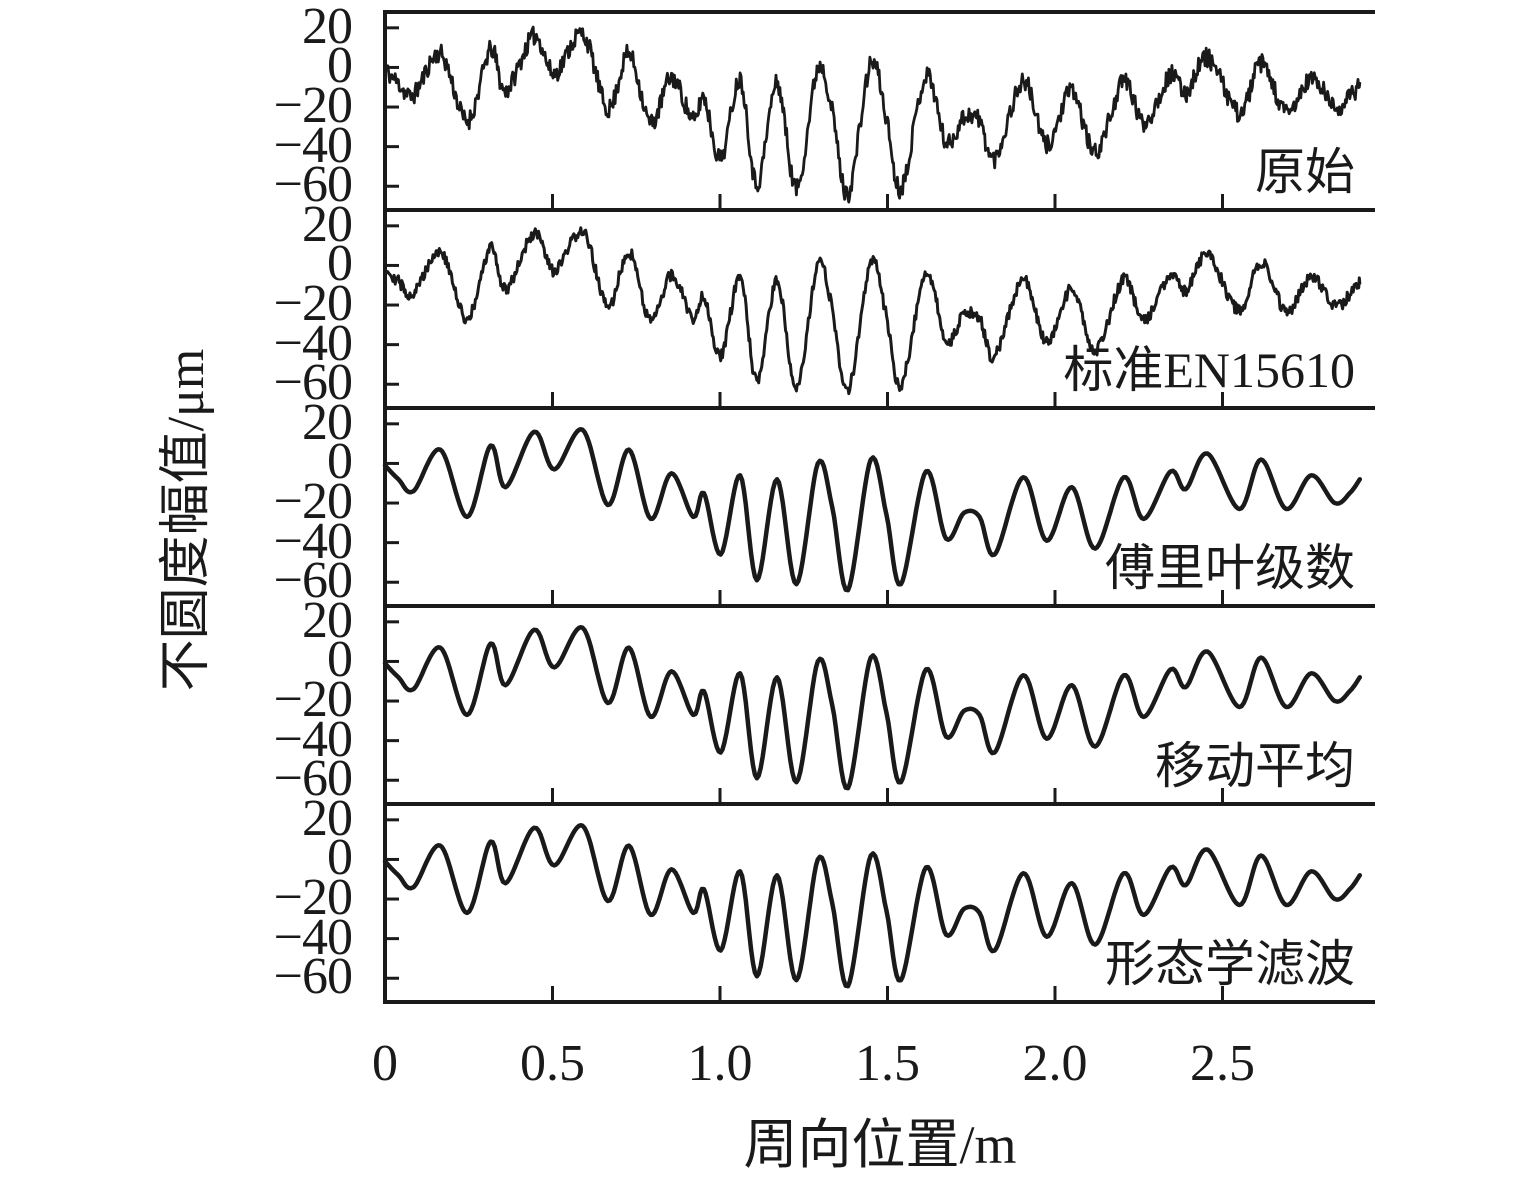  What do you see at coordinates (1255, 766) in the screenshot?
I see `panel-label-3: 移动平均` at bounding box center [1255, 766].